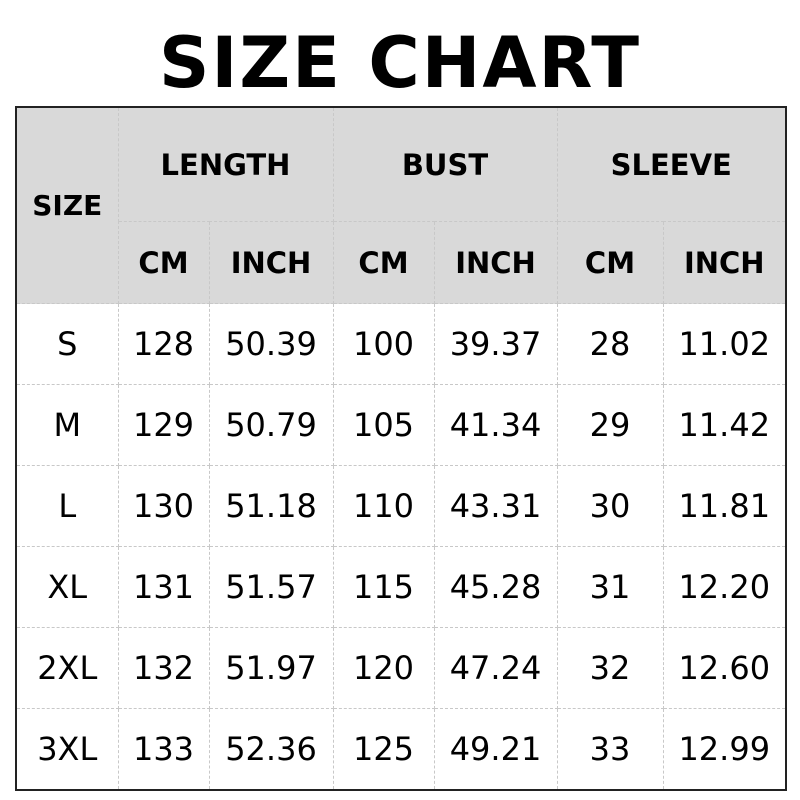  What do you see at coordinates (724, 425) in the screenshot?
I see `value-cell: 11.42` at bounding box center [724, 425].